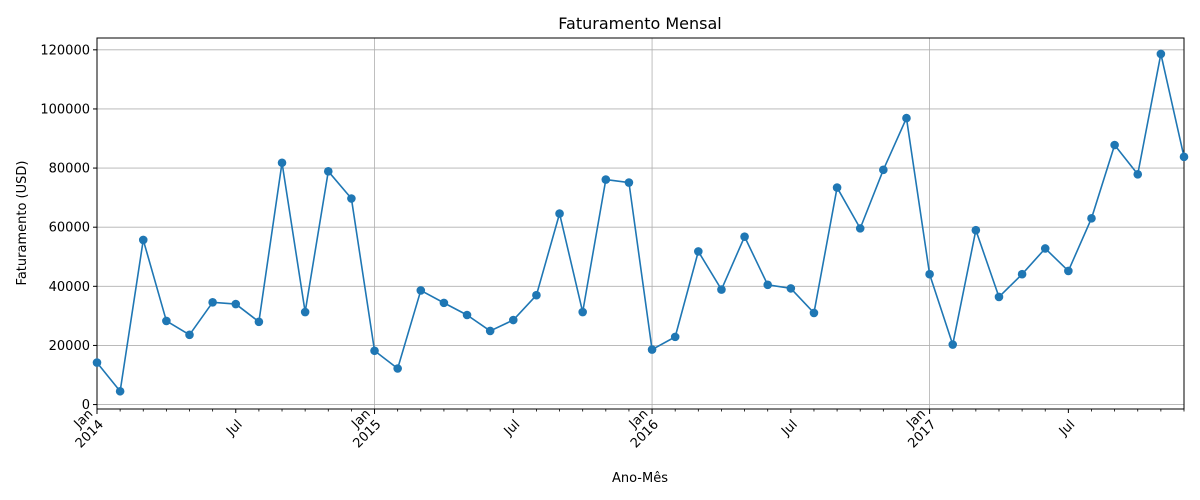 The image size is (1200, 500). What do you see at coordinates (22, 223) in the screenshot?
I see `y-axis-title: Faturamento (USD)` at bounding box center [22, 223].